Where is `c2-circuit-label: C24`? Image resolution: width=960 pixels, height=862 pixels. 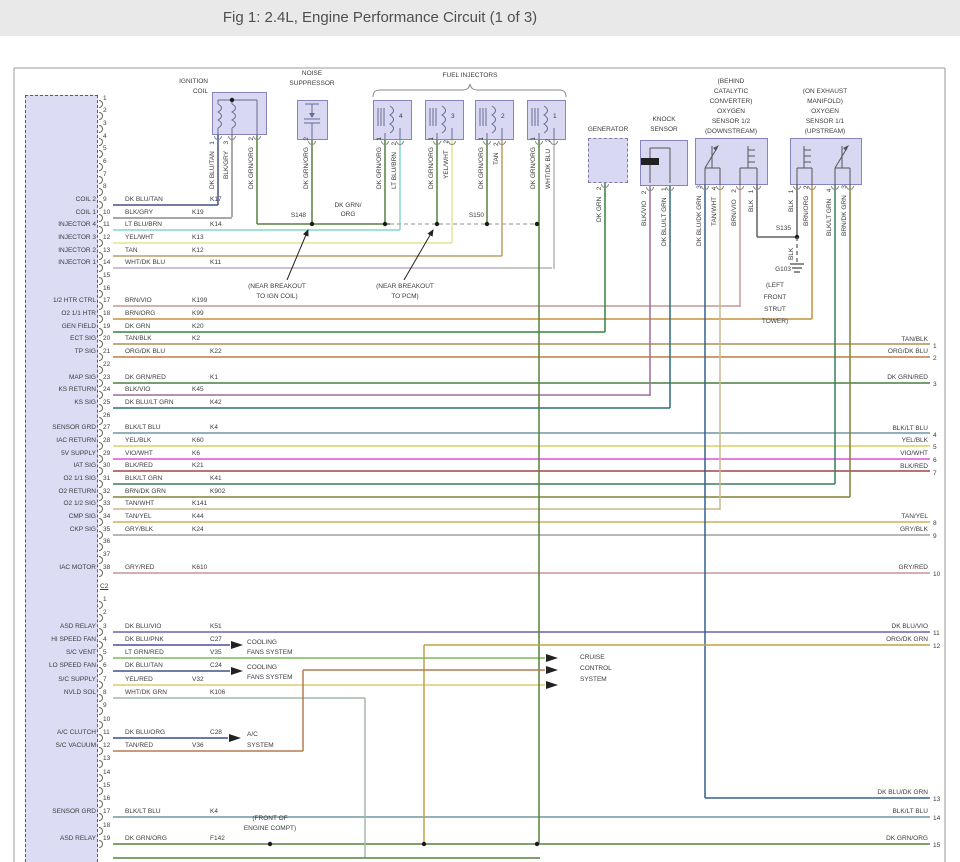
c2-circuit-label: C24 is located at coordinates (216, 665).